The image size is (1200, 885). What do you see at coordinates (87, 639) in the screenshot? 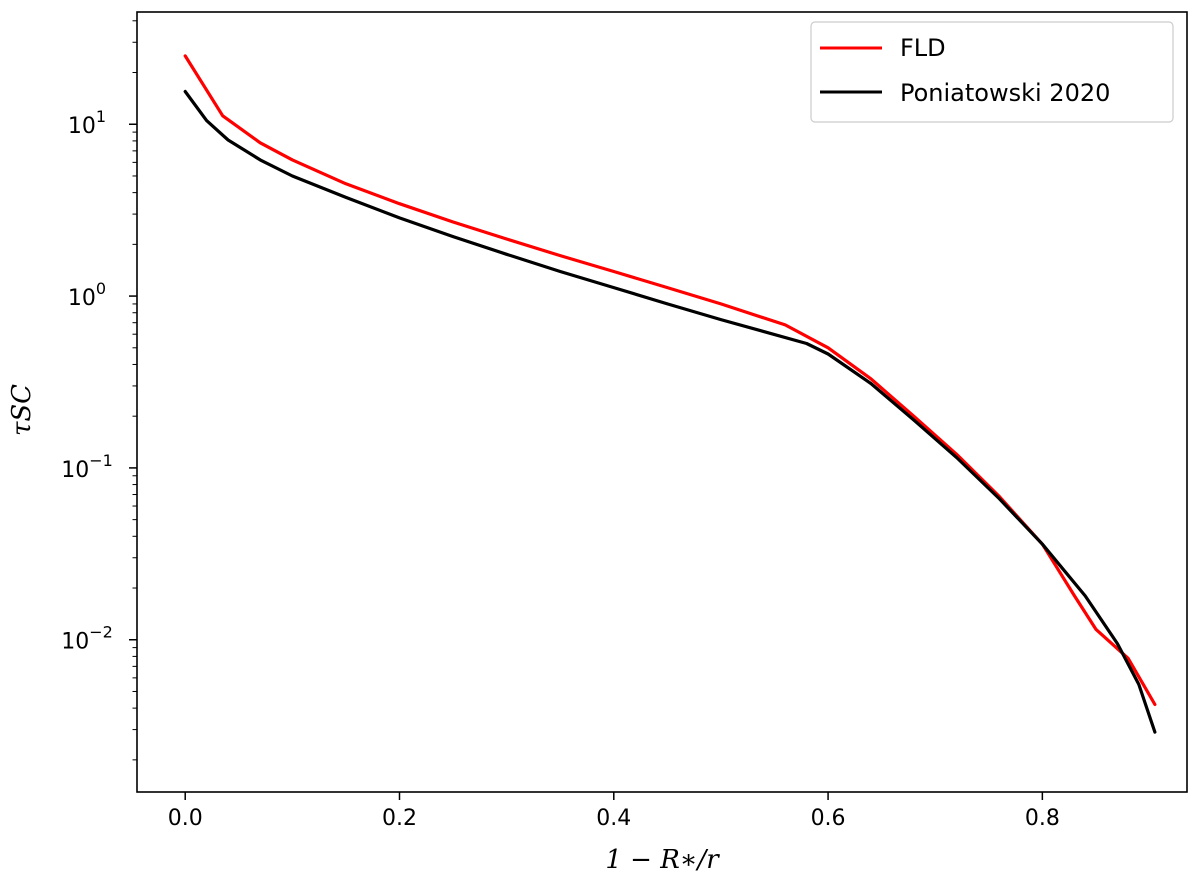
I see `y-tick-label: 10⁻²` at bounding box center [87, 639].